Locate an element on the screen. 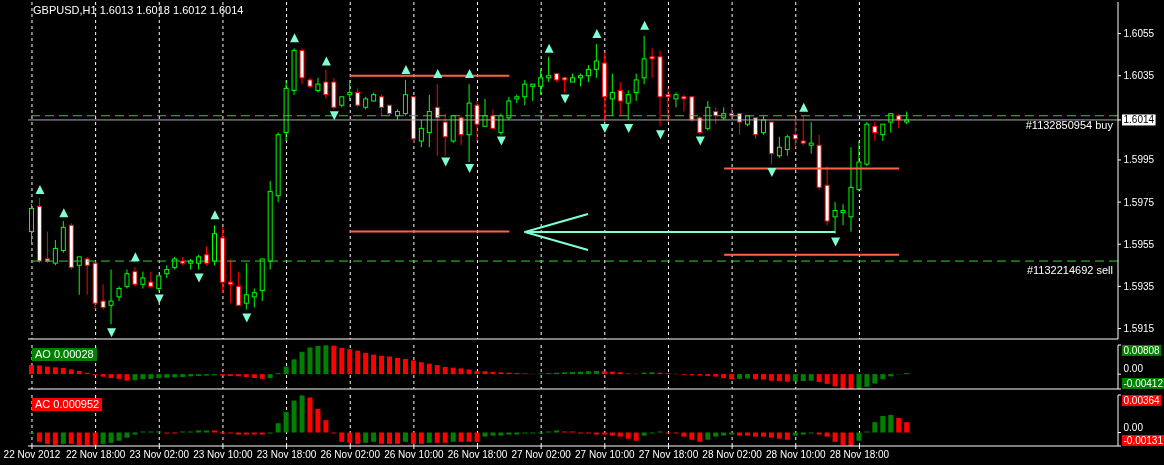 This screenshot has height=465, width=1164. y-tick-label: -0.00131 is located at coordinates (1143, 440).